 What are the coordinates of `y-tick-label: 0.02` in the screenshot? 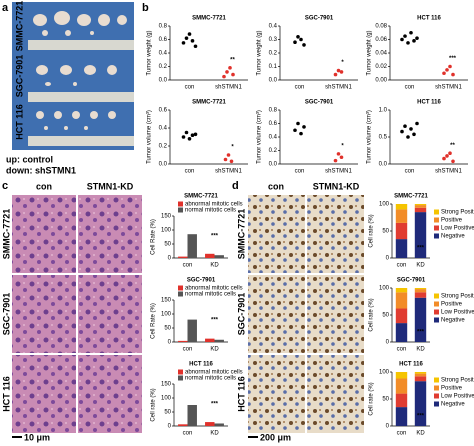 It's located at (381, 67).